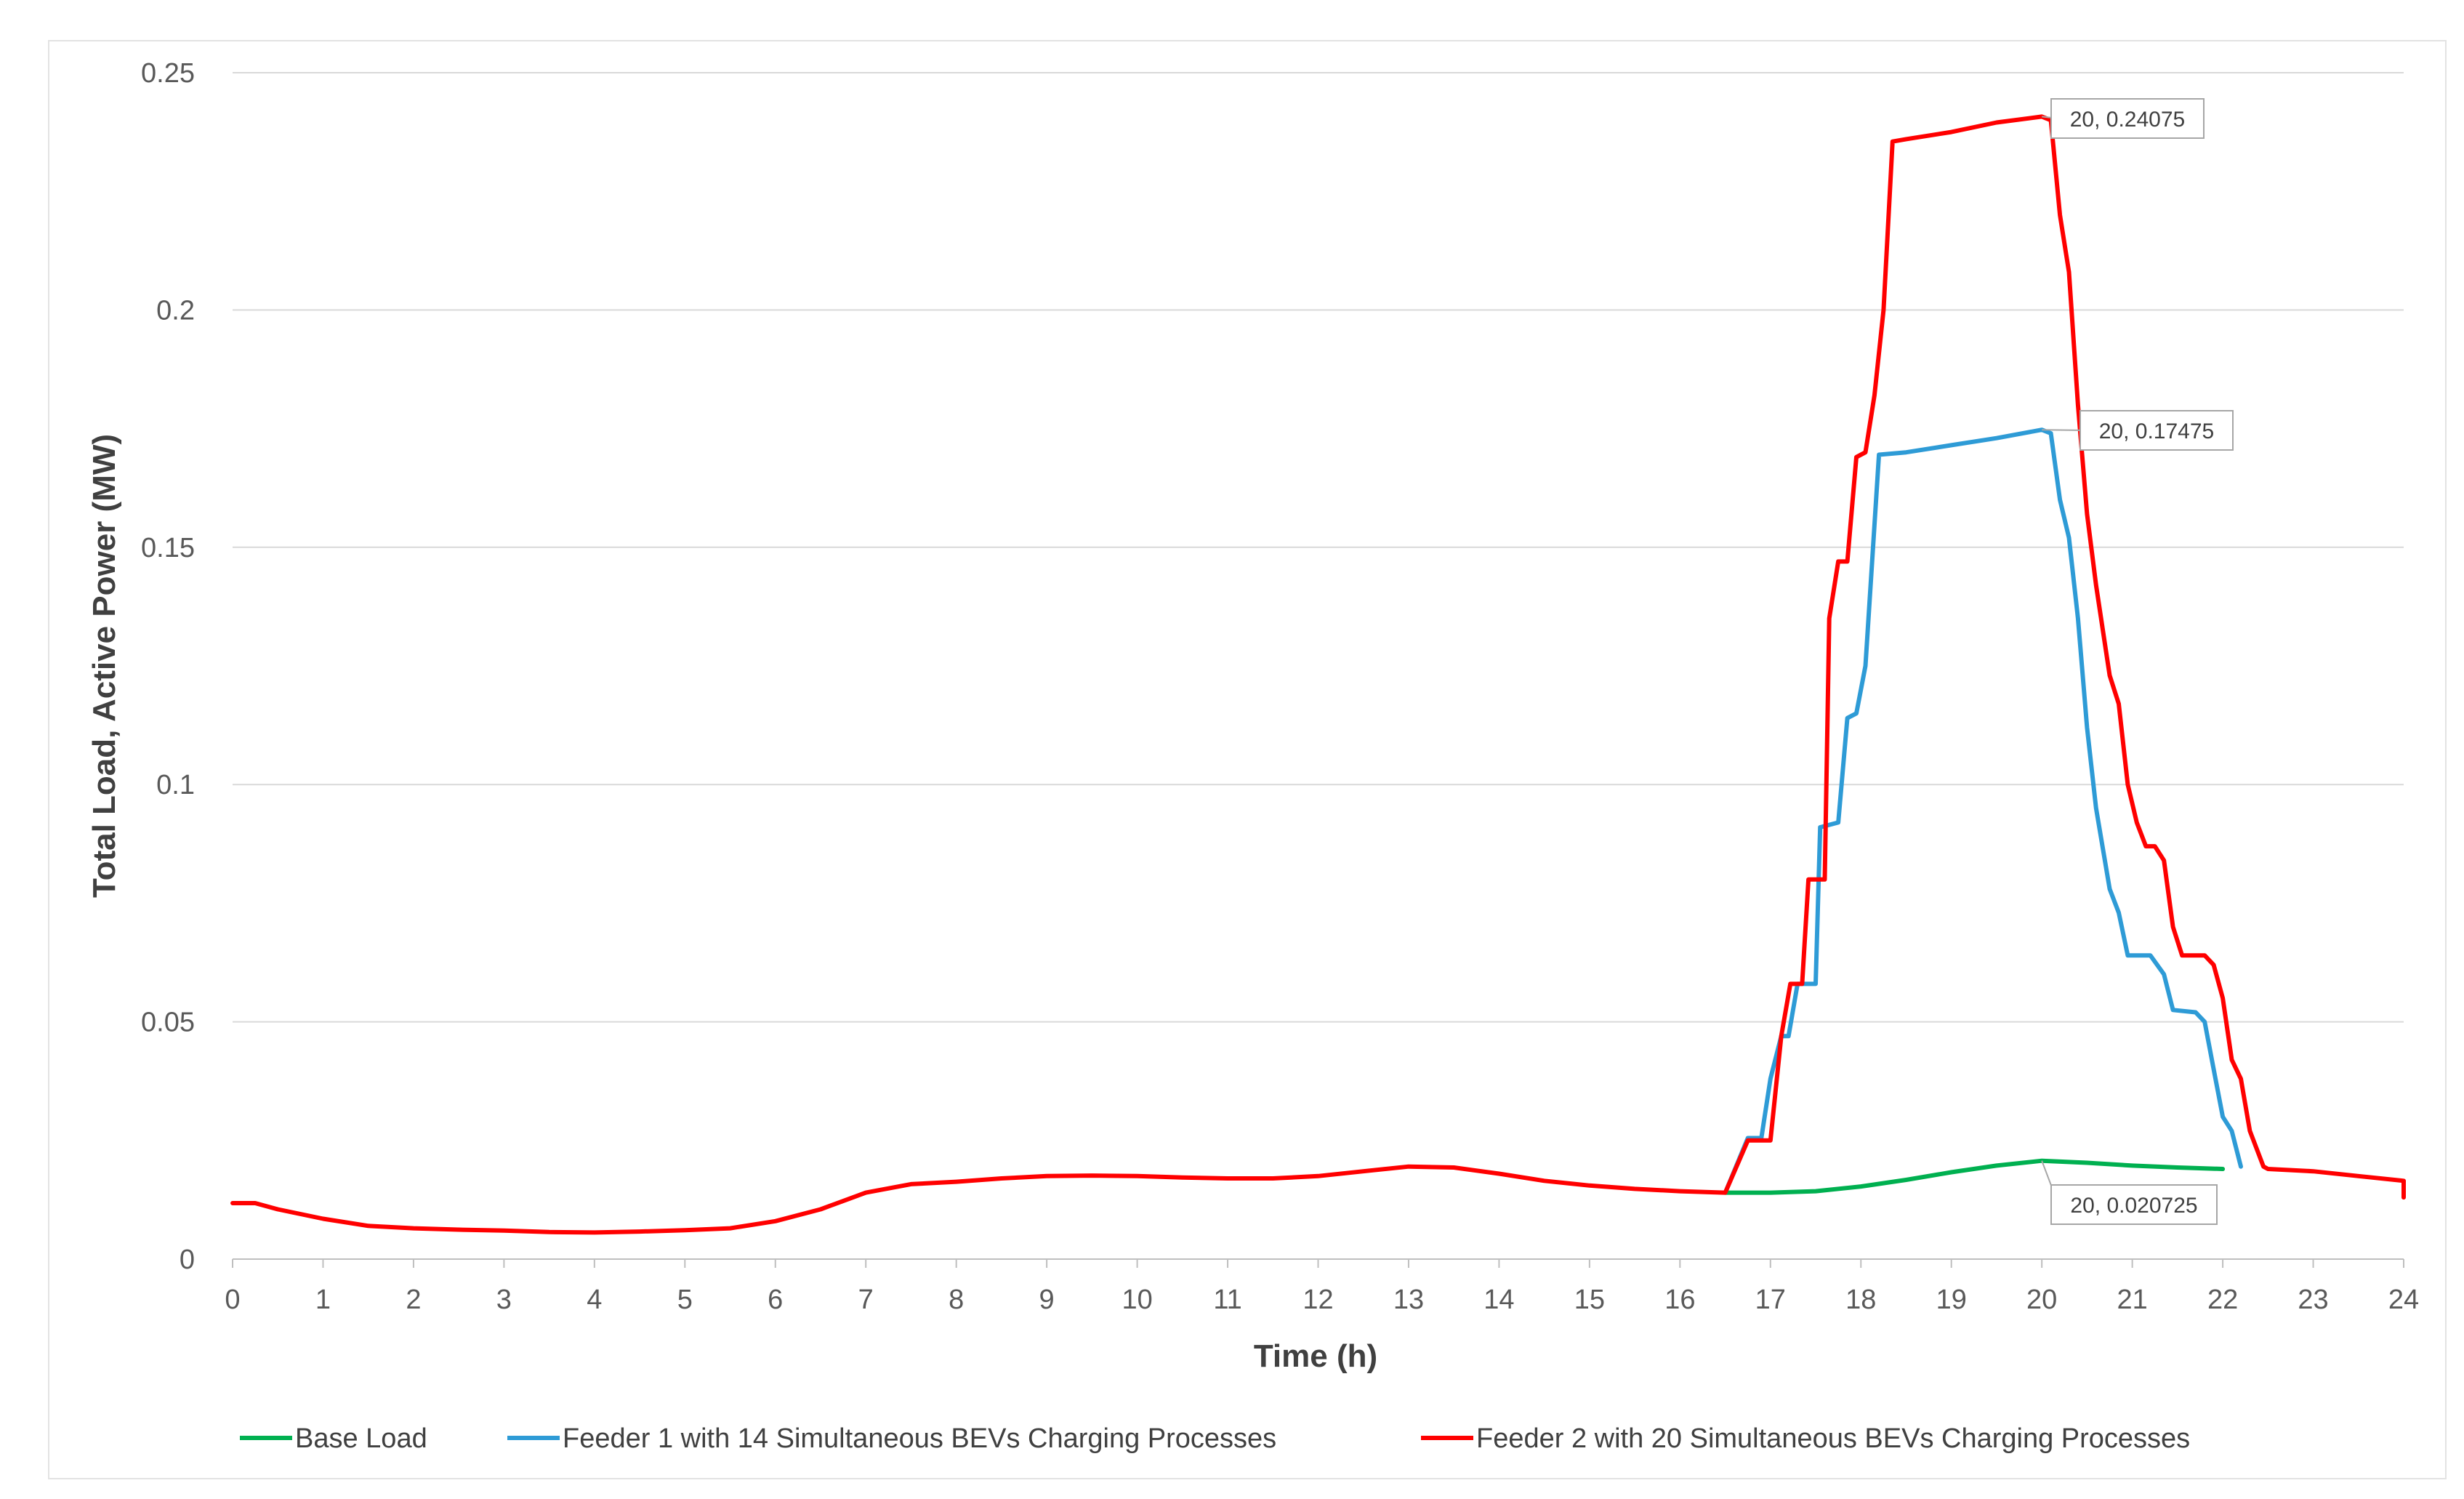 Image resolution: width=2464 pixels, height=1499 pixels. I want to click on y-tick-label: 0.05, so click(168, 1023).